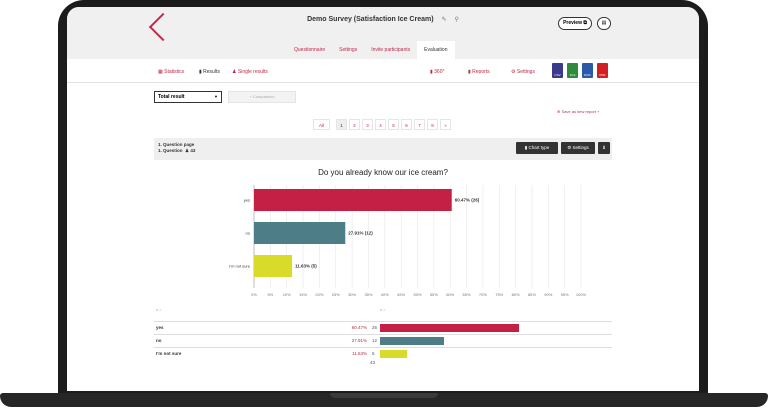 Image resolution: width=768 pixels, height=411 pixels. Describe the element at coordinates (445, 124) in the screenshot. I see `pager-next: »` at that location.